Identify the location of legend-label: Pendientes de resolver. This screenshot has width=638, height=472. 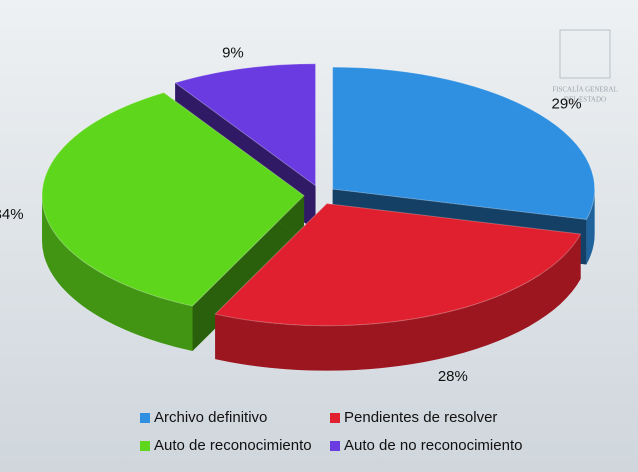
(420, 417).